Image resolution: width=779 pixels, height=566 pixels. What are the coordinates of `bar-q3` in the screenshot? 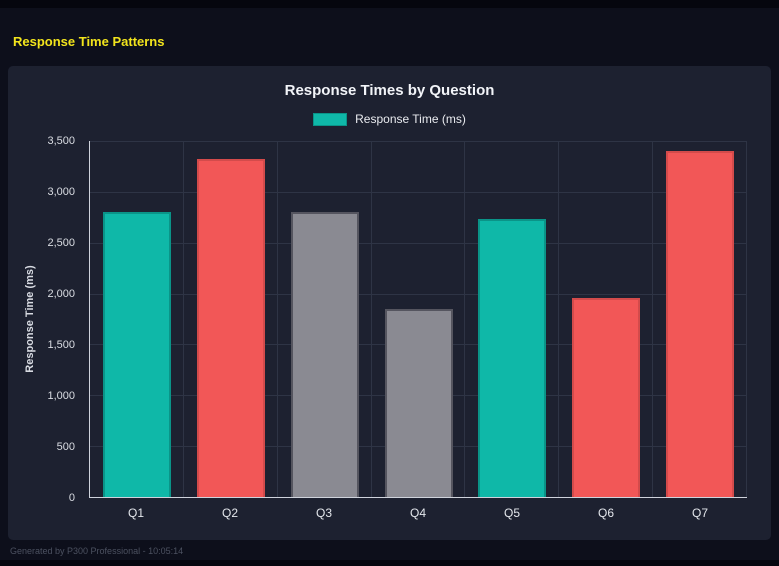 It's located at (324, 354).